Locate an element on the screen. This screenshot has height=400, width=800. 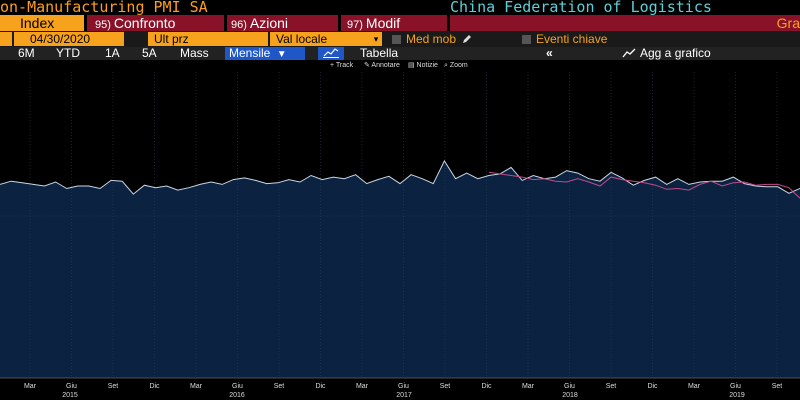
chevron-down-icon: ▼ is located at coordinates (281, 54).